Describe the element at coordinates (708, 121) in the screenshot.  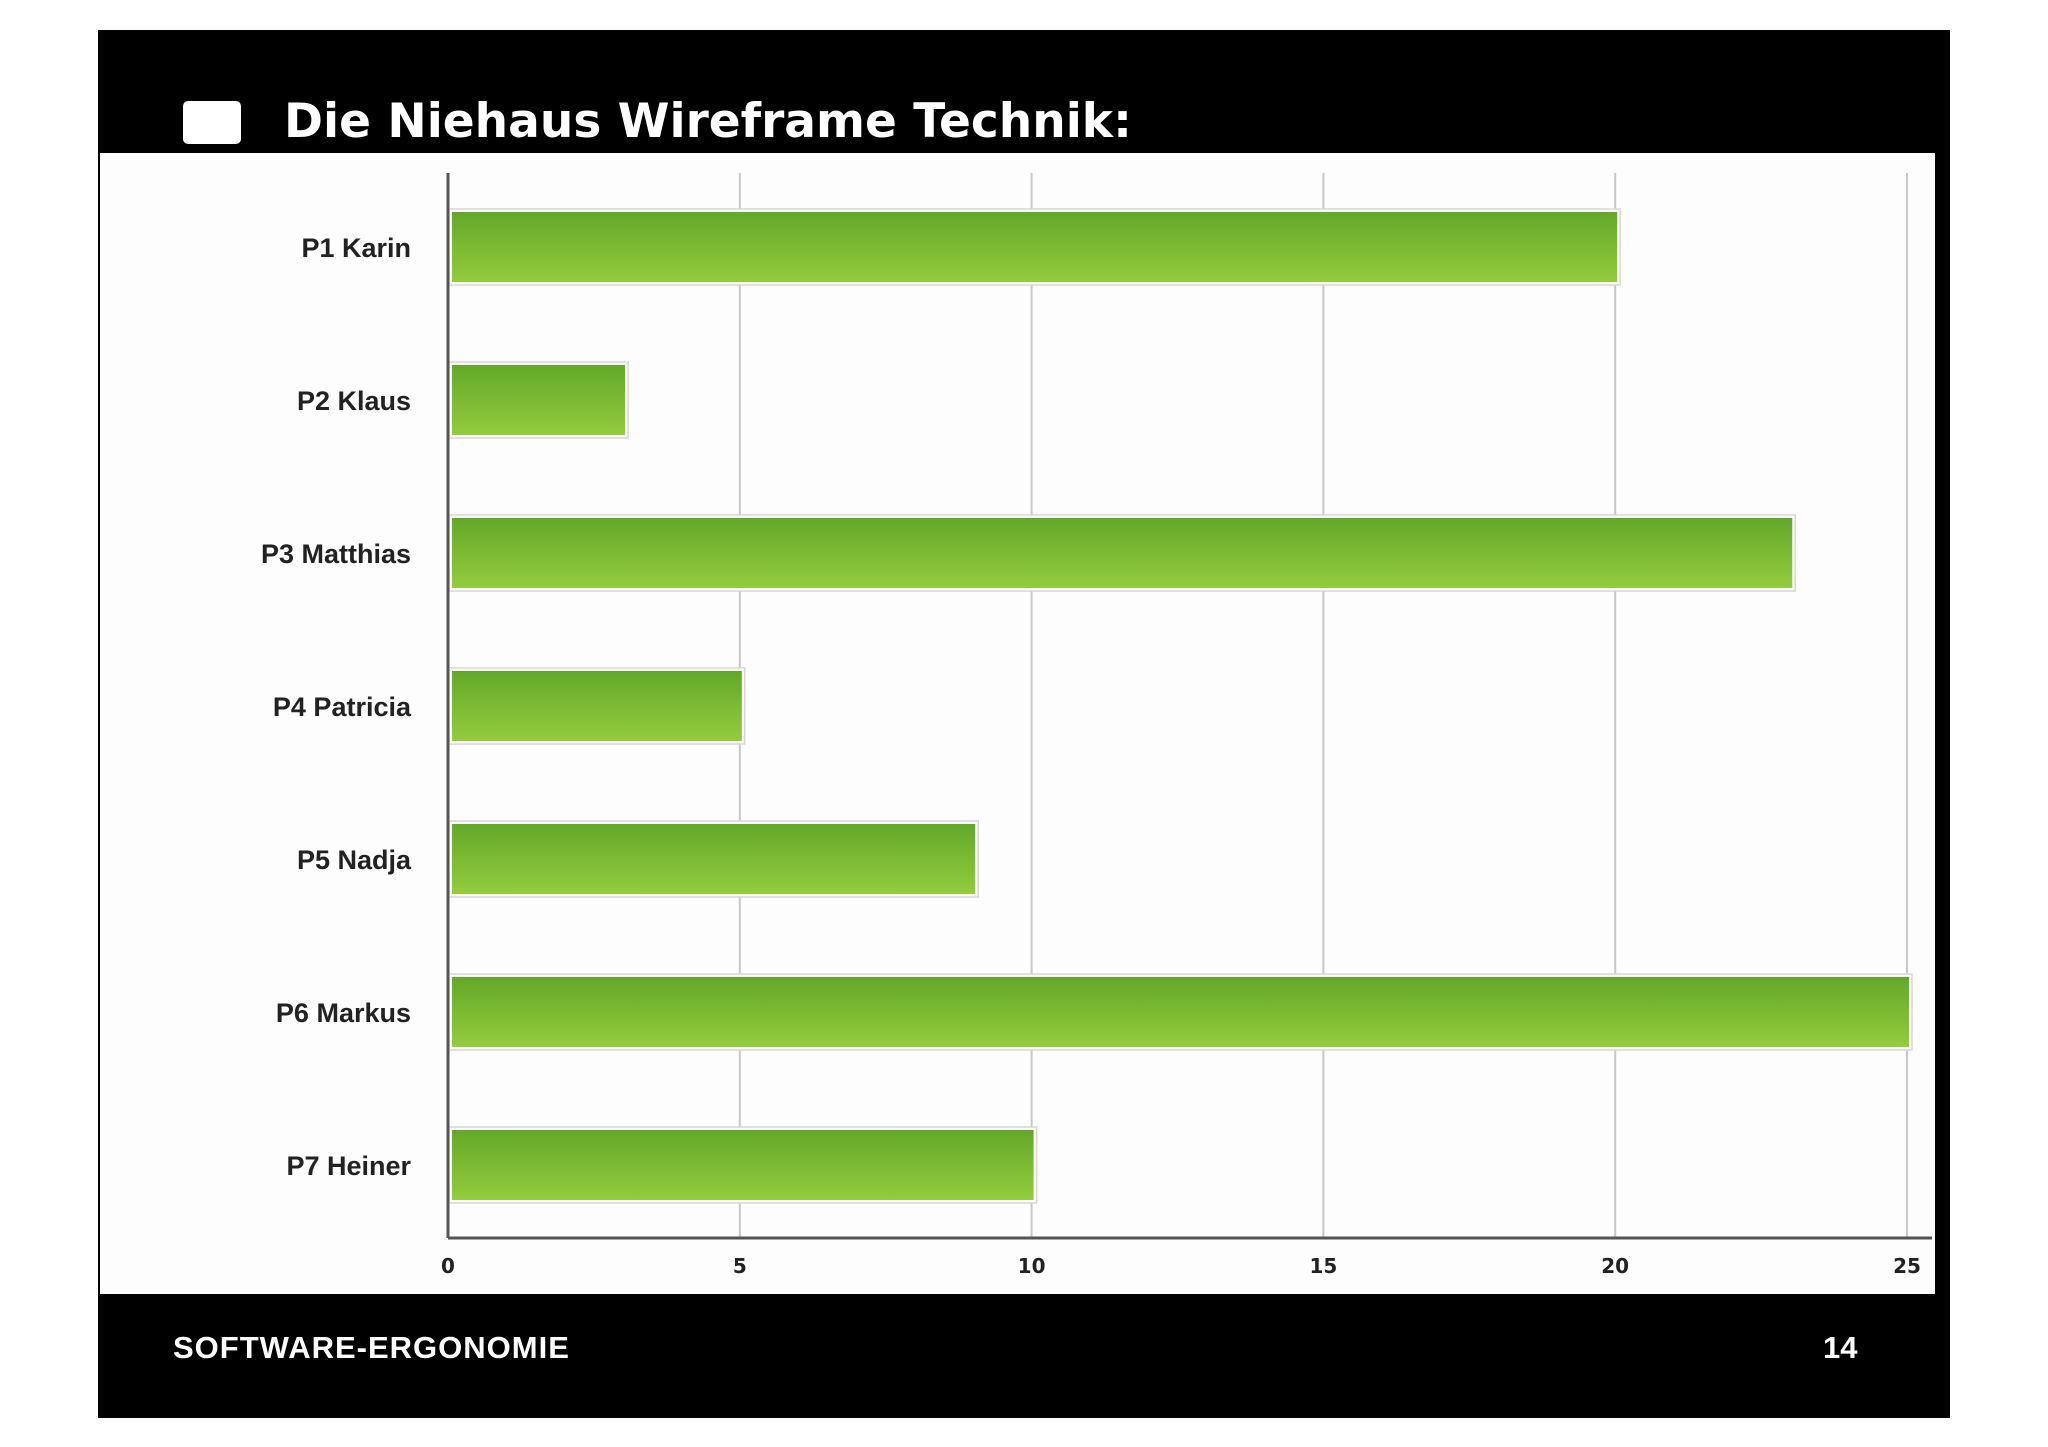
I see `slide-title: Die Niehaus Wireframe Technik:` at that location.